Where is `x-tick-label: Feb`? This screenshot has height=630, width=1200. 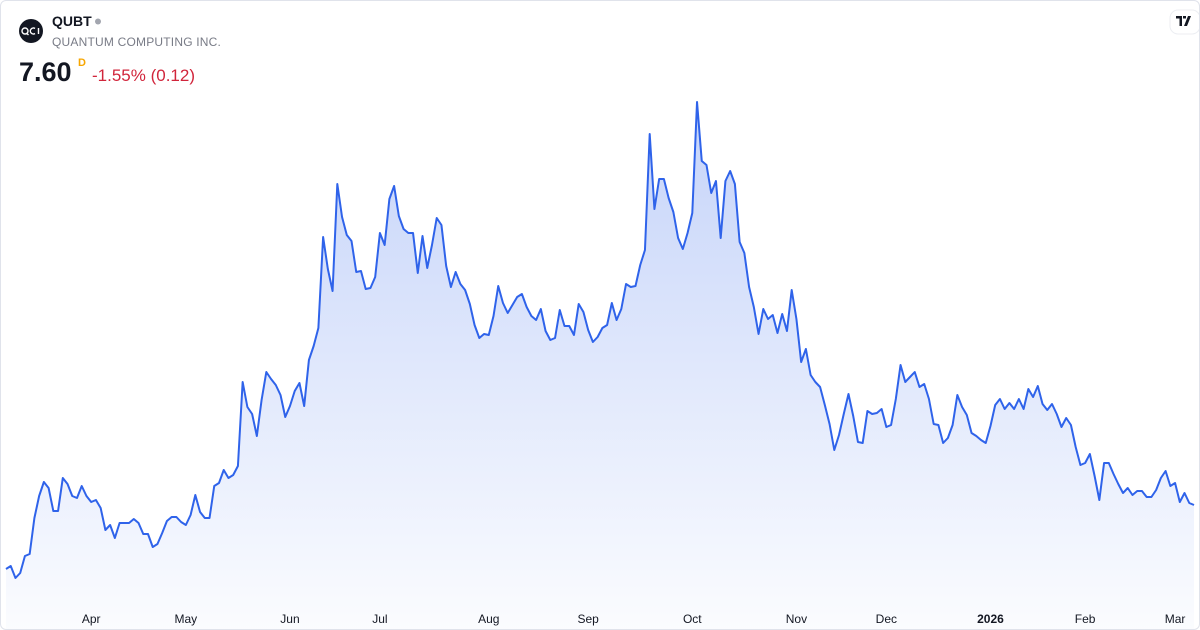
x-tick-label: Feb is located at coordinates (1085, 619).